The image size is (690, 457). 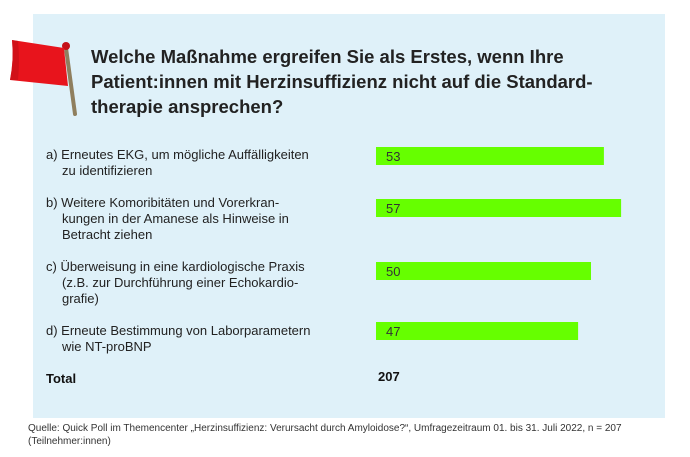 What do you see at coordinates (187, 106) in the screenshot?
I see `title-line-3: therapie ansprechen?` at bounding box center [187, 106].